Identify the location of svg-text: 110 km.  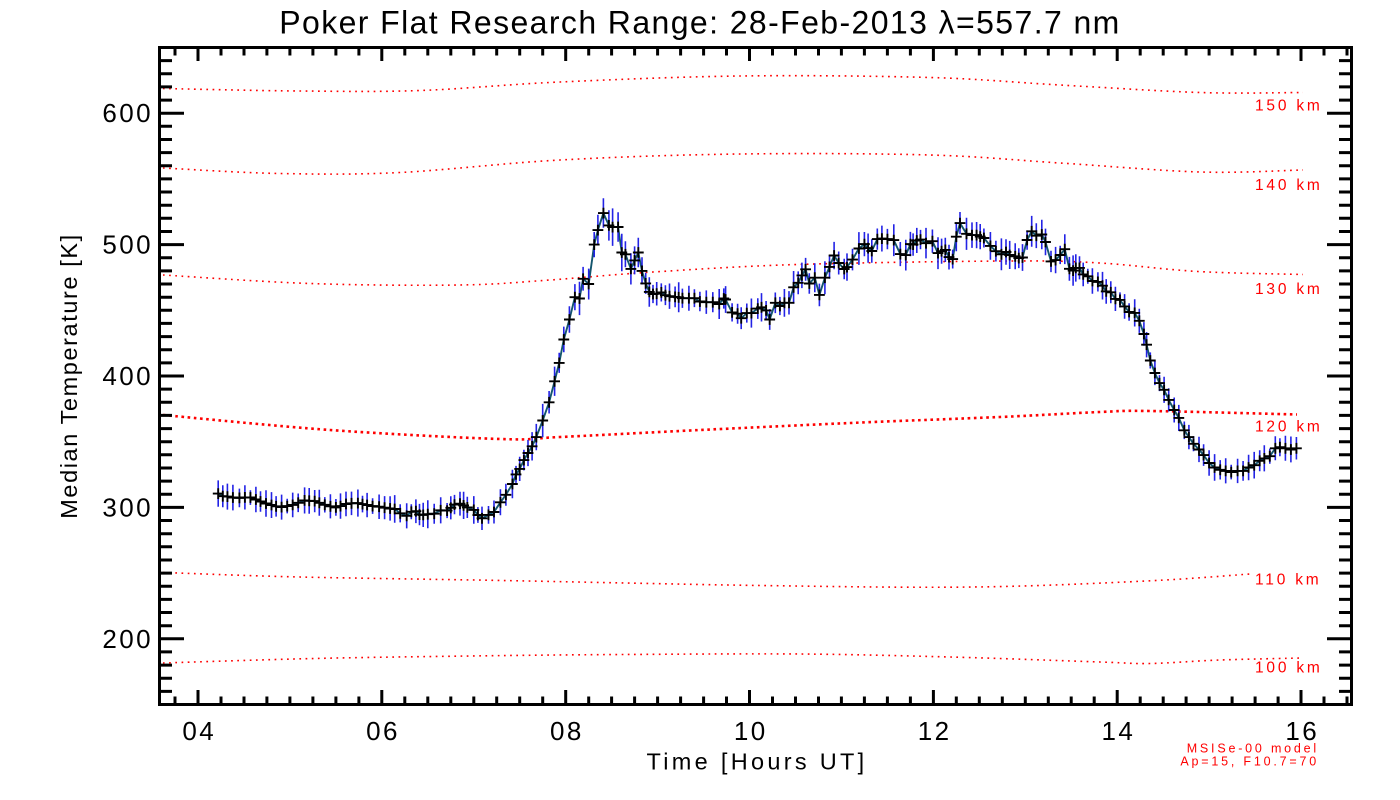
(1288, 580).